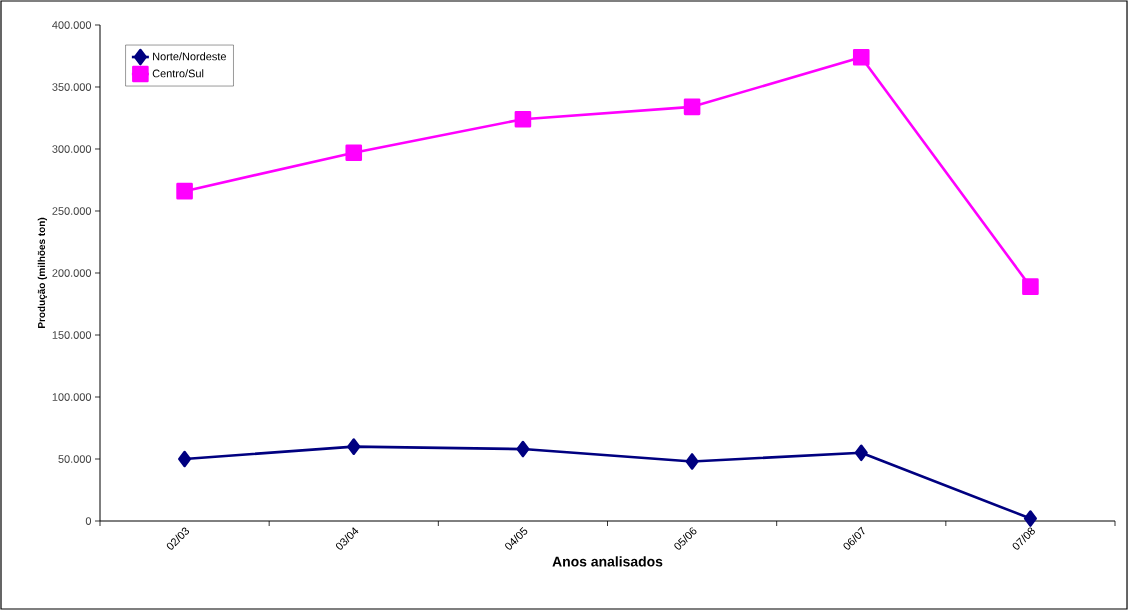 The image size is (1128, 610). I want to click on x-axis-title: Anos analisados, so click(607, 561).